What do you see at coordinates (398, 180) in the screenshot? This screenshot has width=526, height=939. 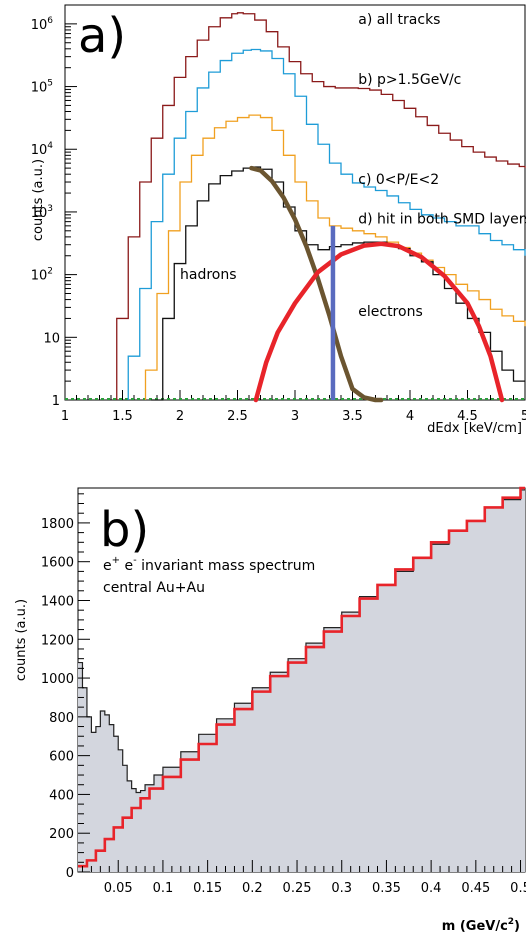 I see `annotation-label: c) 0<P/E<2` at bounding box center [398, 180].